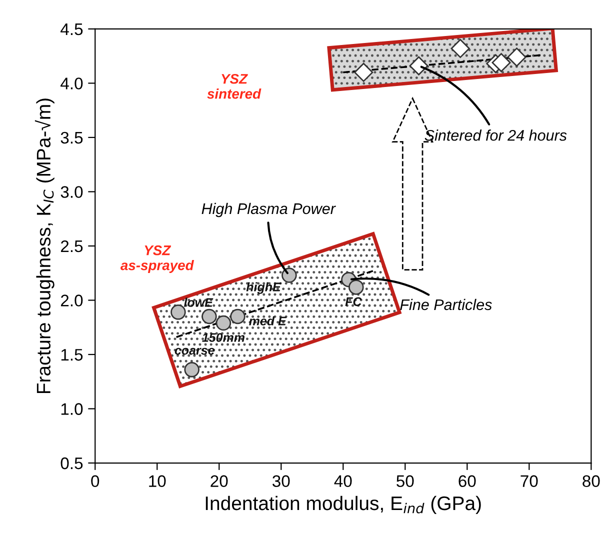  What do you see at coordinates (95, 481) in the screenshot?
I see `x-tick-label: 0` at bounding box center [95, 481].